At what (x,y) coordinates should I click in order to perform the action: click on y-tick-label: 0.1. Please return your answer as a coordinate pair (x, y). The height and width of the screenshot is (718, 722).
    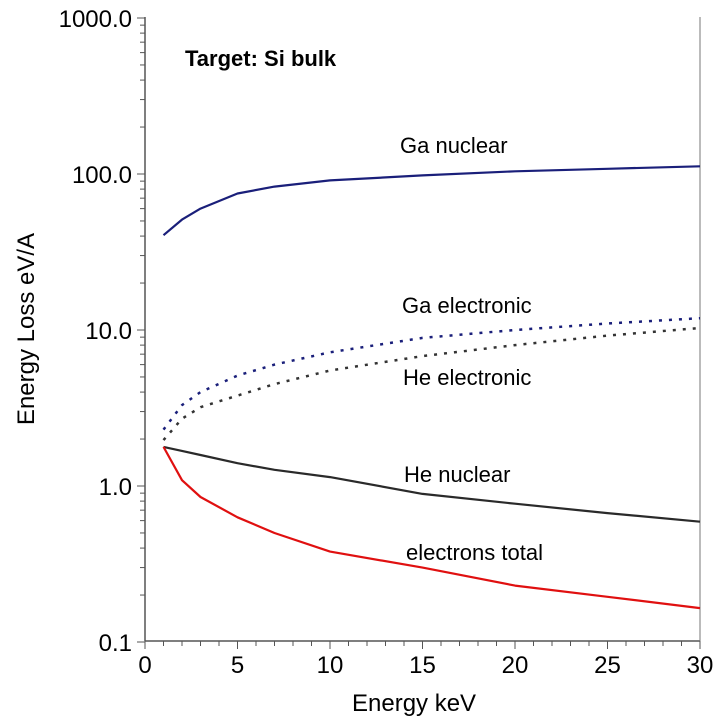
    Looking at the image, I should click on (115, 643).